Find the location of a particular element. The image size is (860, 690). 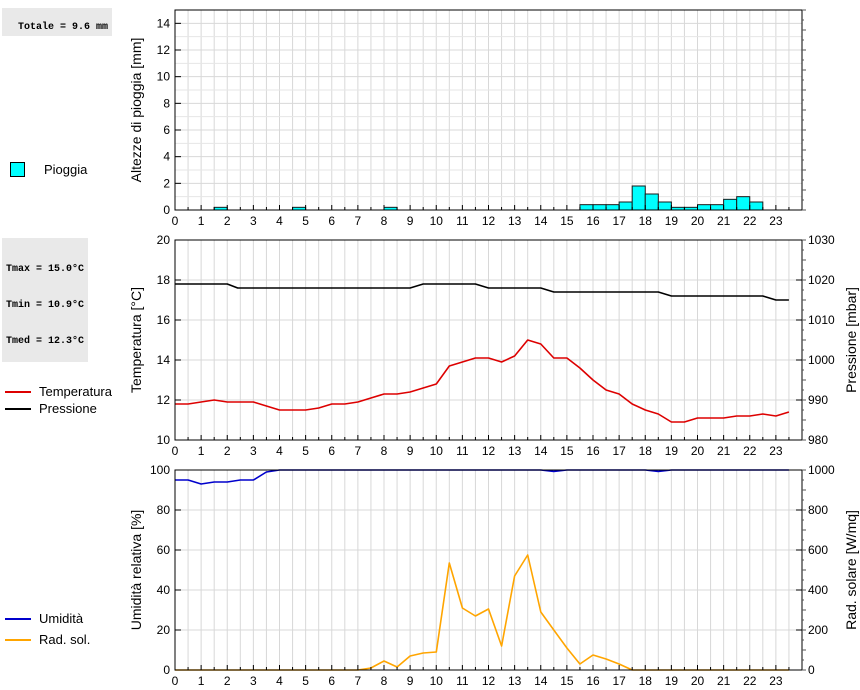

hum-y2-tick-label: 1000 is located at coordinates (821, 470).